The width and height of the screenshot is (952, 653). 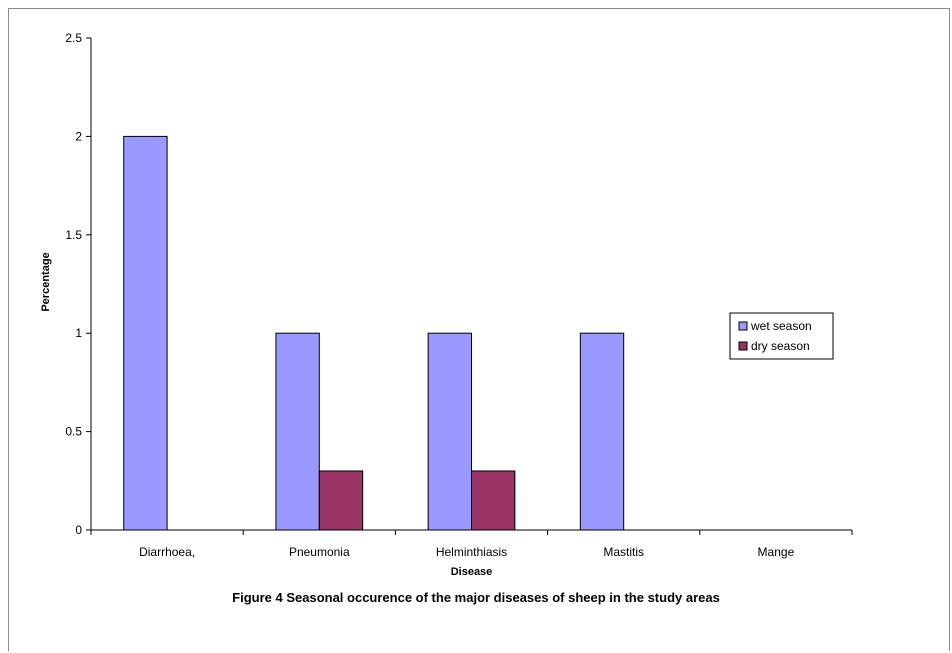 I want to click on x-tick-label: Diarrhoea,, so click(x=167, y=552).